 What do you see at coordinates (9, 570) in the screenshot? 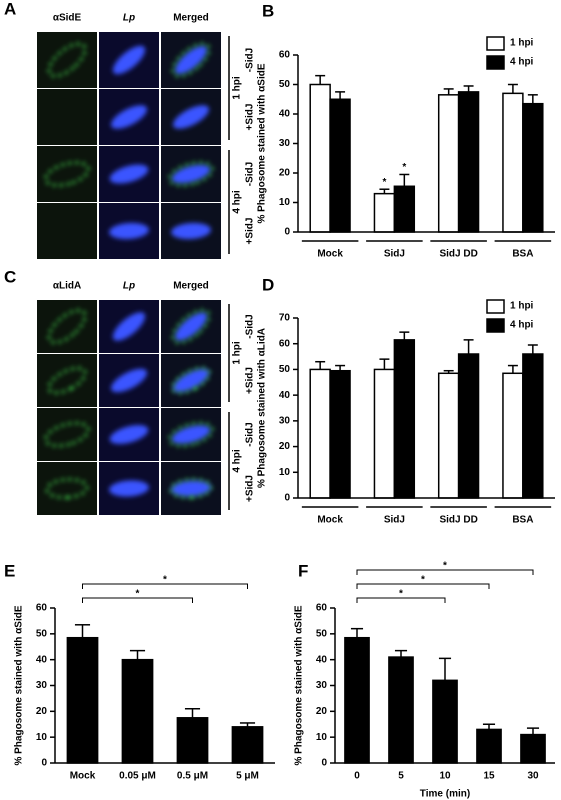
I see `panel-label: E` at bounding box center [9, 570].